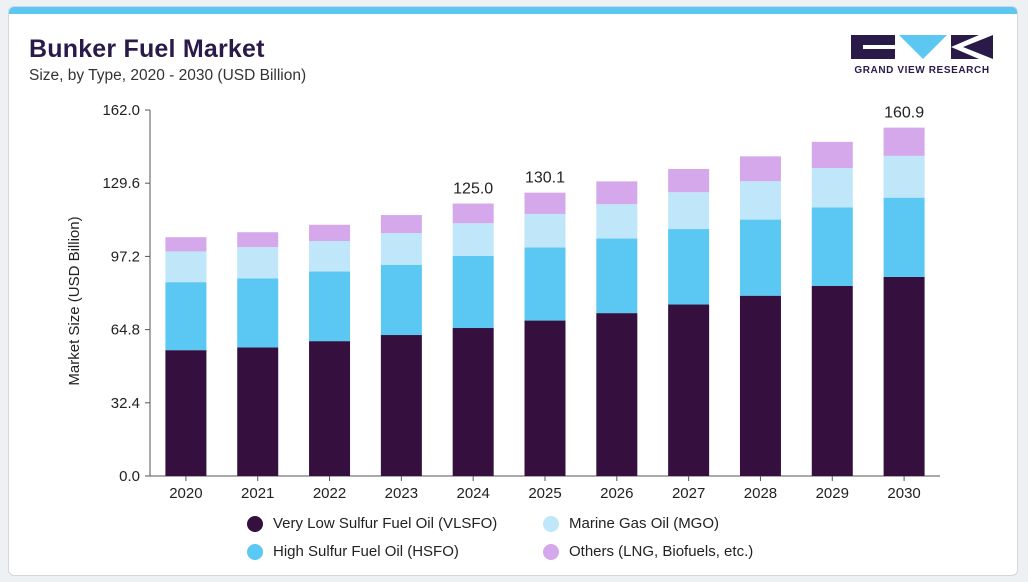 Image resolution: width=1028 pixels, height=582 pixels. I want to click on x-tick-label: 2023, so click(401, 493).